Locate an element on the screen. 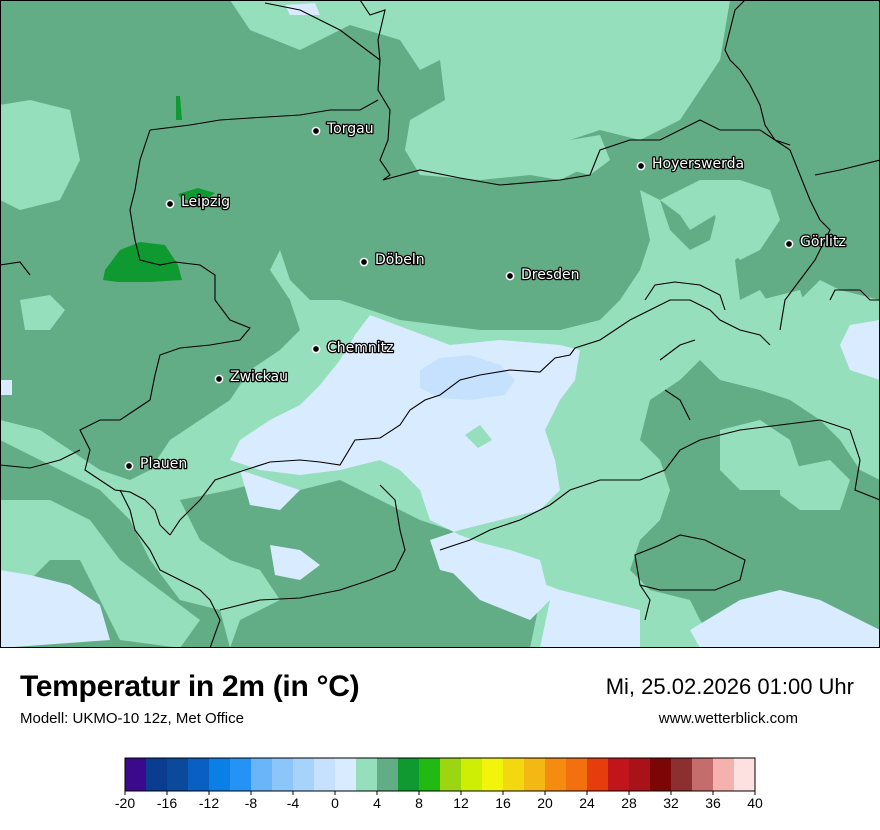  forecast-datetime: Mi, 25.02.2026 01:00 Uhr is located at coordinates (729, 686).